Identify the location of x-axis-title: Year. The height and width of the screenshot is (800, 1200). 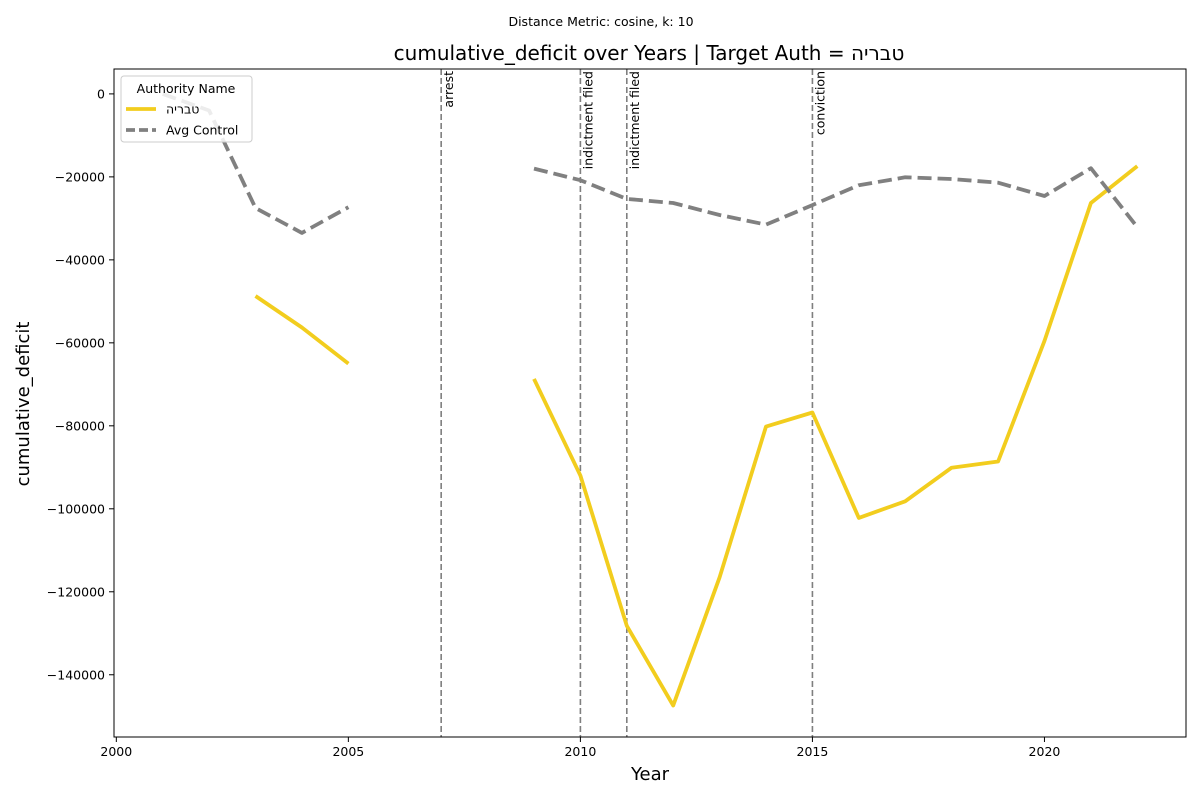
(650, 774).